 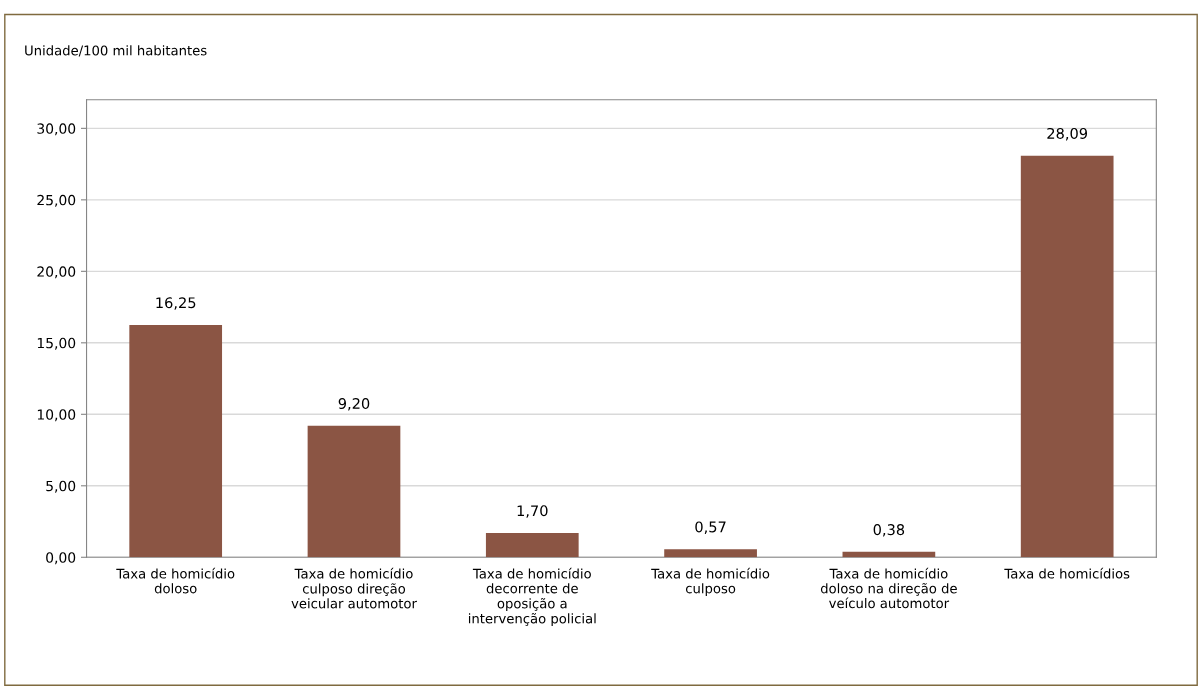 I want to click on data-label: 9,20, so click(x=354, y=404).